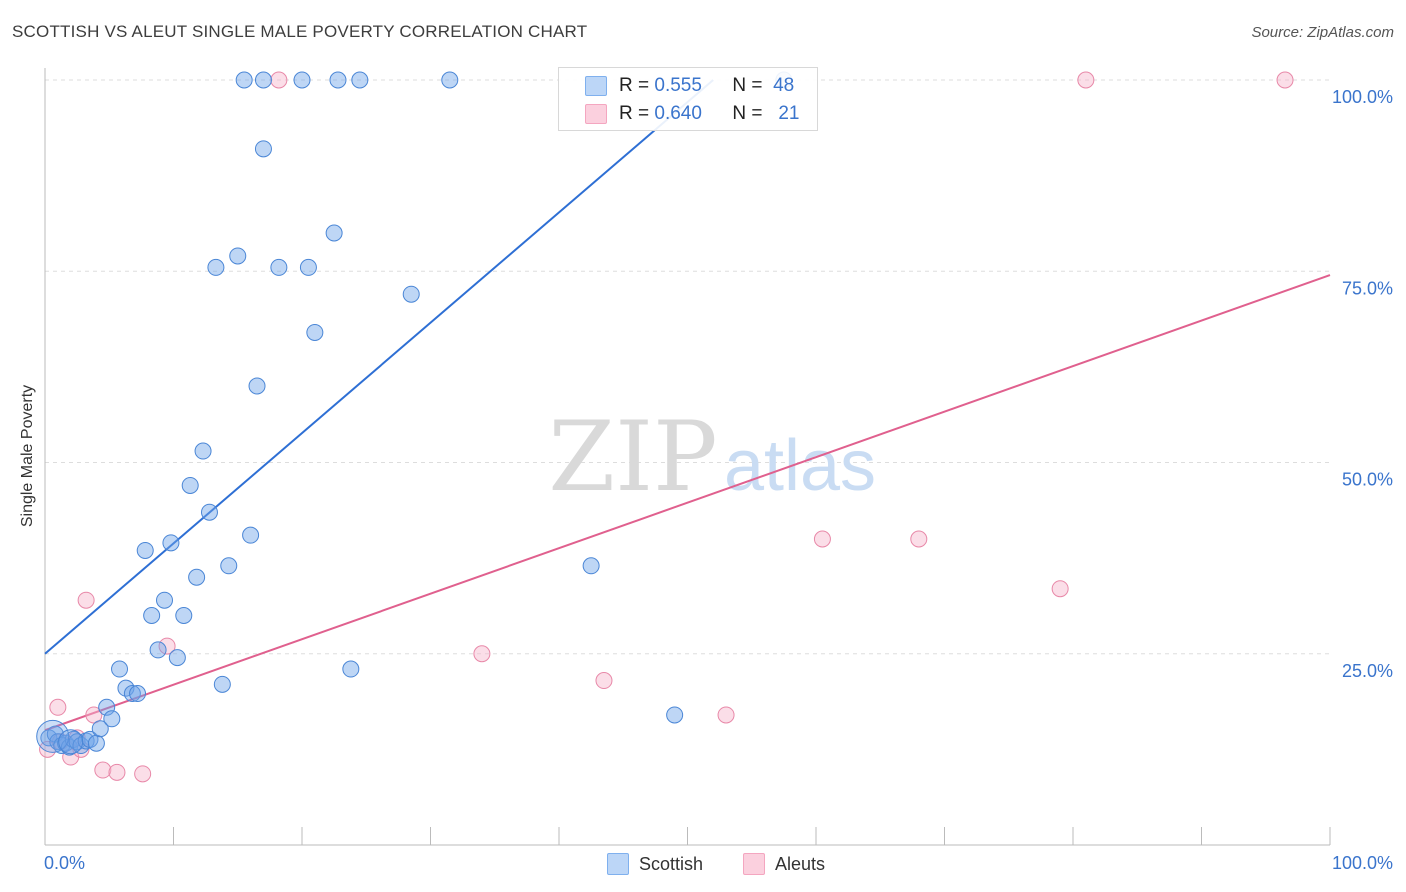  Describe the element at coordinates (800, 863) in the screenshot. I see `bottom-legend-label-aleuts: Aleuts` at that location.